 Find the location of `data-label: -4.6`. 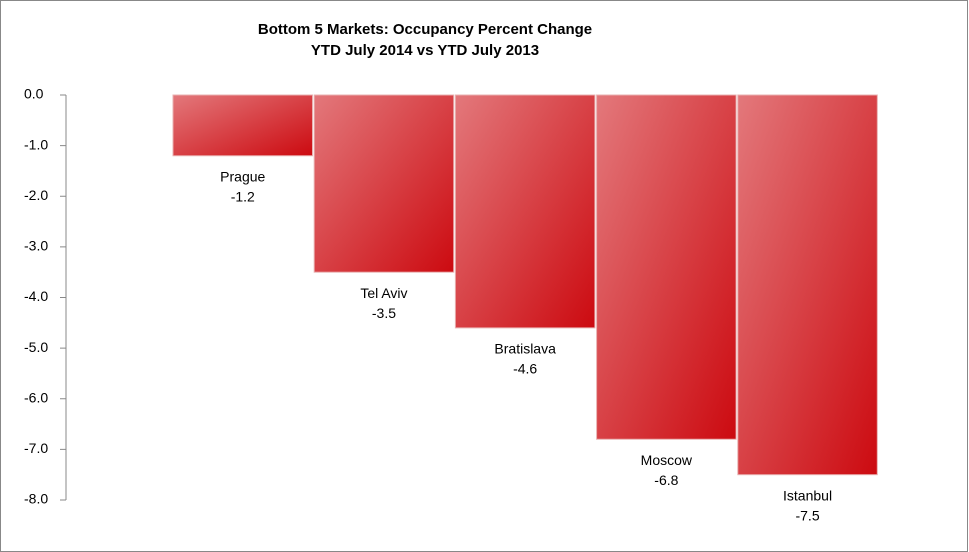

data-label: -4.6 is located at coordinates (525, 369).